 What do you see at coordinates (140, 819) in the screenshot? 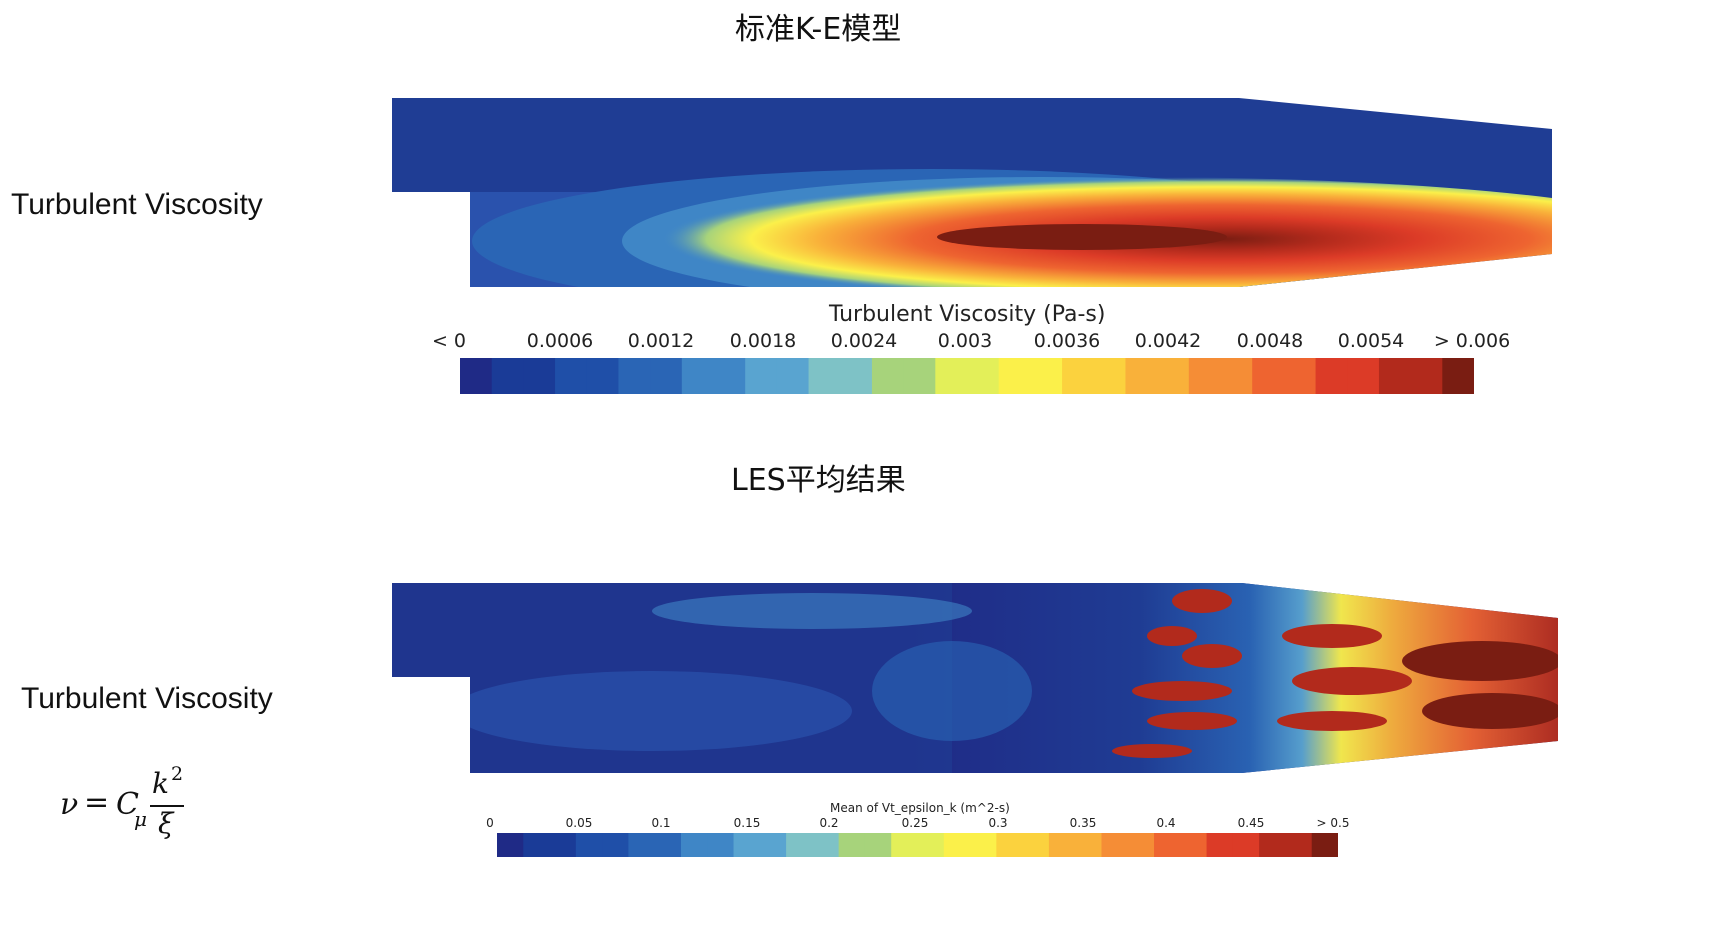
I see `formula-subscript: μ` at bounding box center [140, 819].